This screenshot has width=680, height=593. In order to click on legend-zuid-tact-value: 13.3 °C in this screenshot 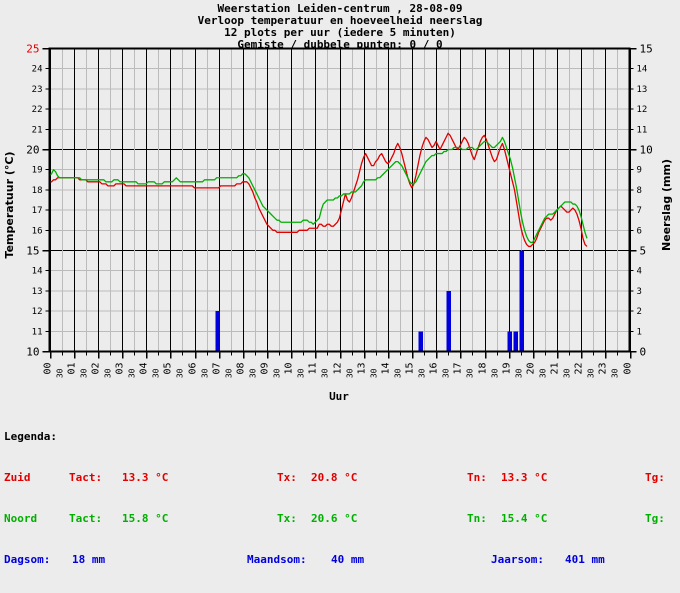, I will do `click(145, 477)`.